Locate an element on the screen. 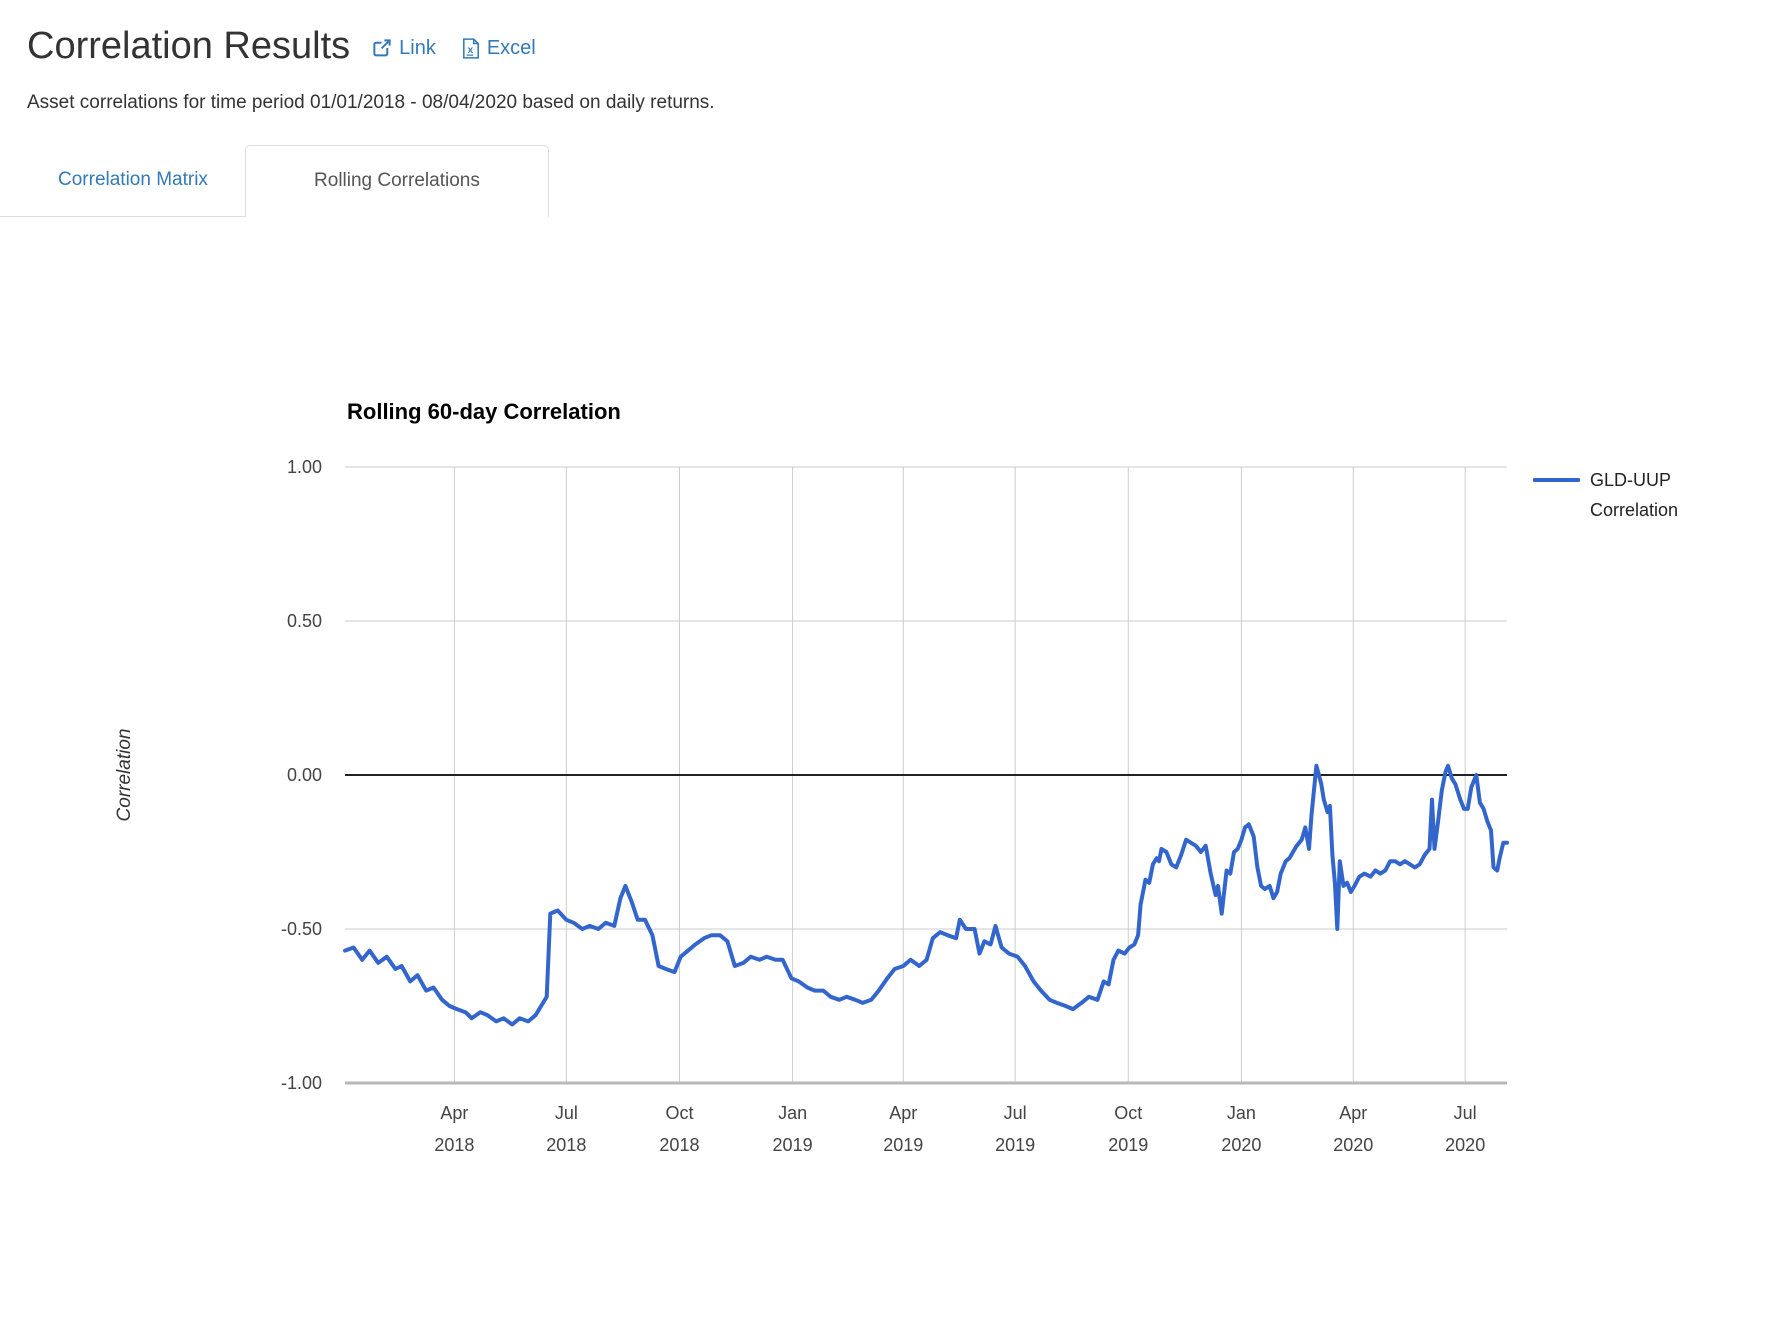 The height and width of the screenshot is (1320, 1769). tab-bar-trailing-space is located at coordinates (1159, 181).